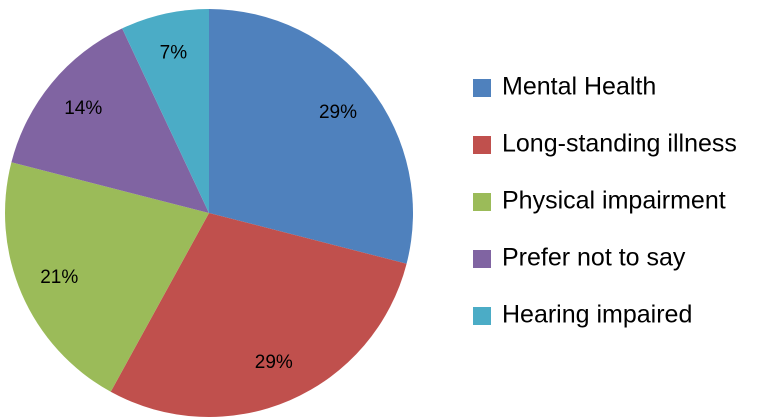 Image resolution: width=775 pixels, height=417 pixels. I want to click on legend-label: Prefer not to say, so click(594, 258).